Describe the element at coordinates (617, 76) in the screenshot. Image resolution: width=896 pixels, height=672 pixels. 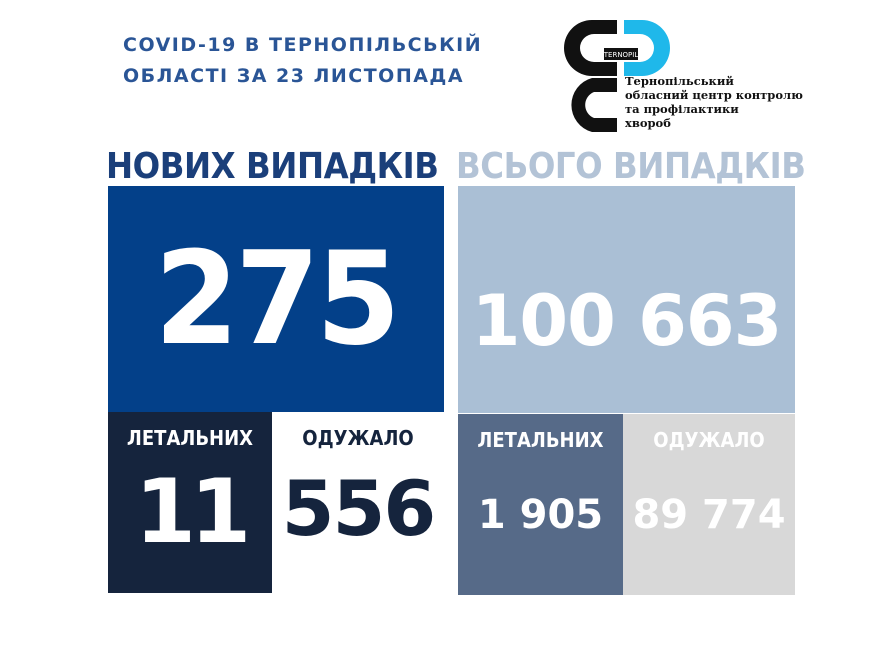
I see `cdc-logo: TERNOPIL` at that location.